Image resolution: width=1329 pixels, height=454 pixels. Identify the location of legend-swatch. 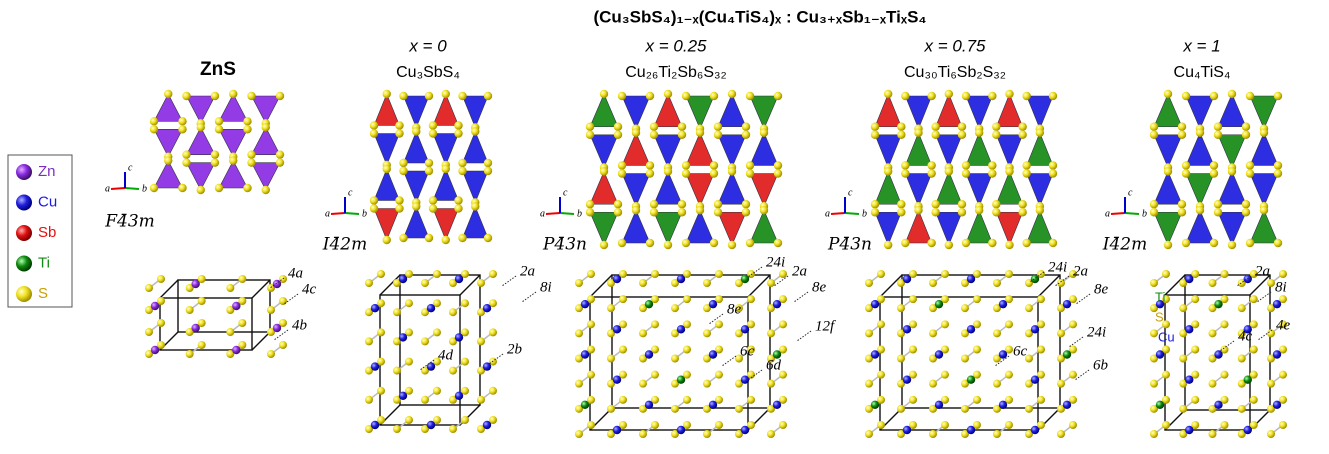
(24, 172).